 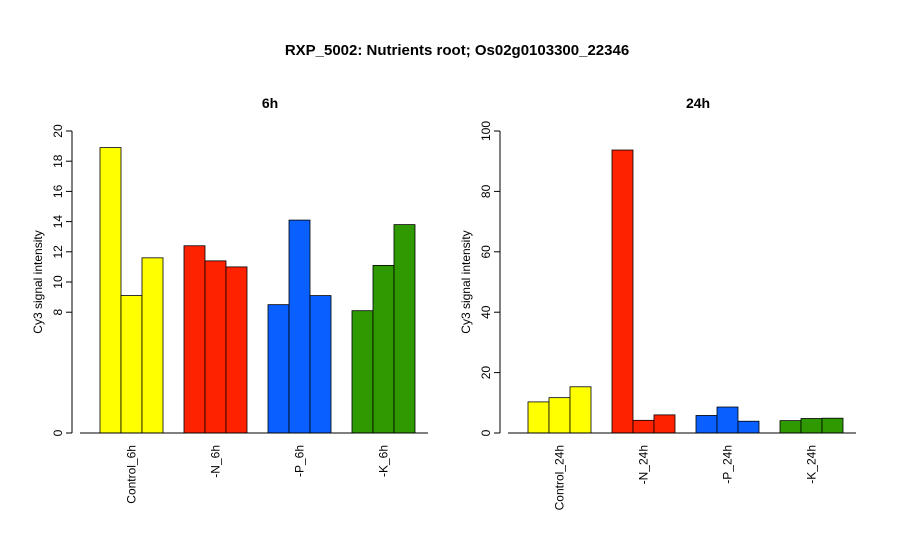 I want to click on y-tick-label: 16, so click(x=58, y=191).